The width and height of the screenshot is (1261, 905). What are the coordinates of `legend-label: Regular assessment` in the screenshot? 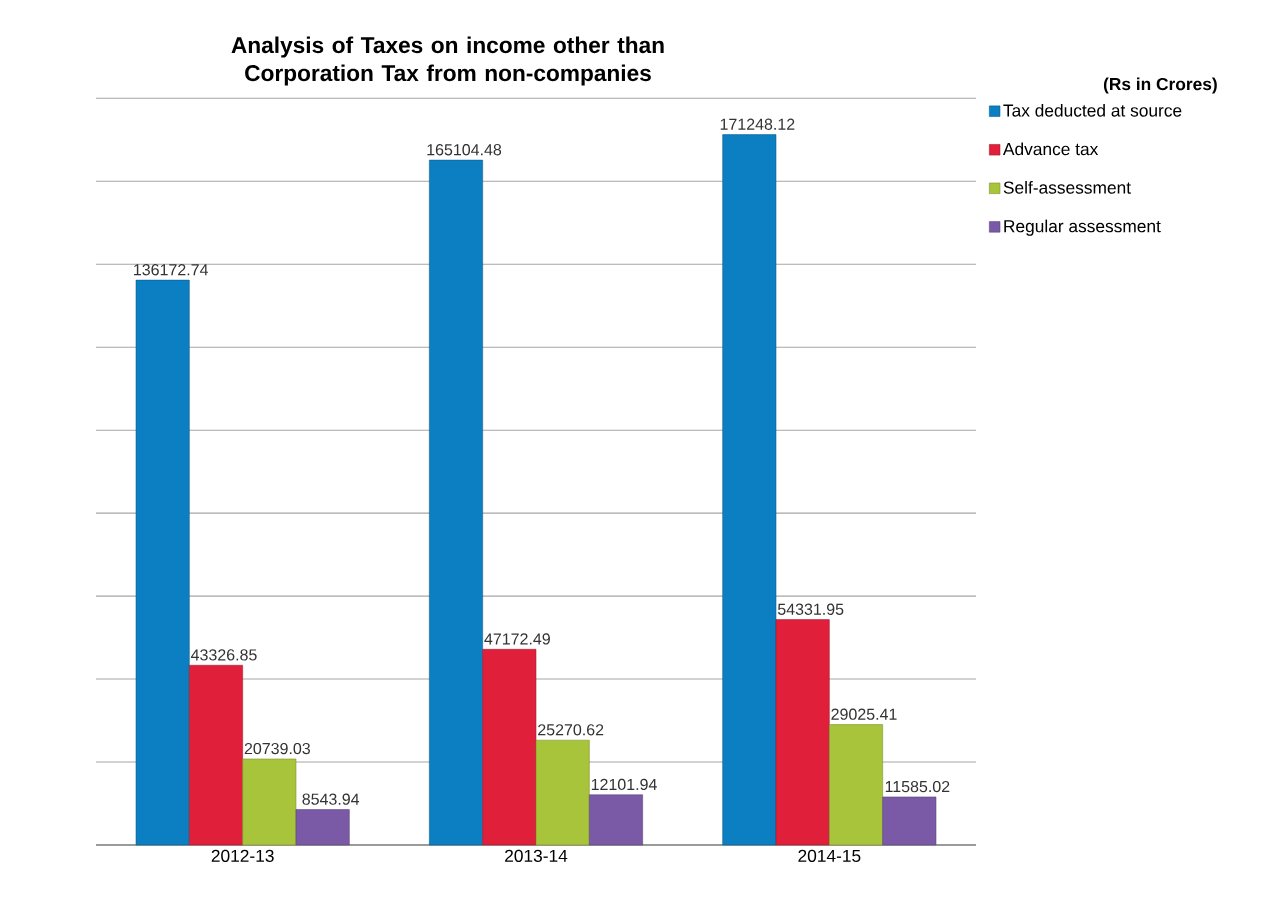 It's located at (1082, 227).